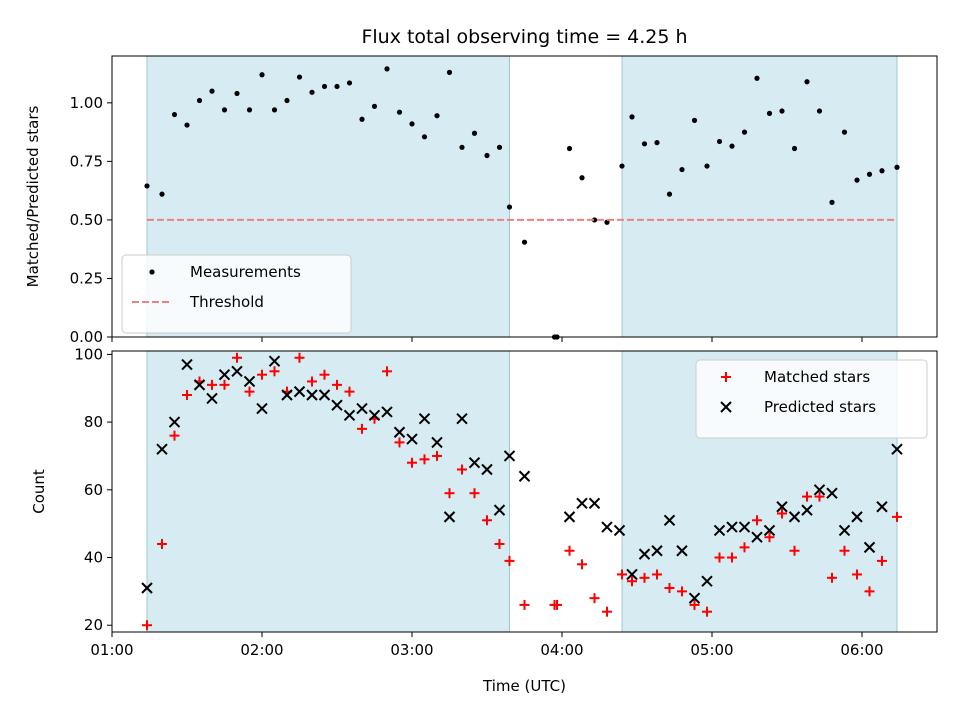  I want to click on x-tick-label: 05:00, so click(711, 650).